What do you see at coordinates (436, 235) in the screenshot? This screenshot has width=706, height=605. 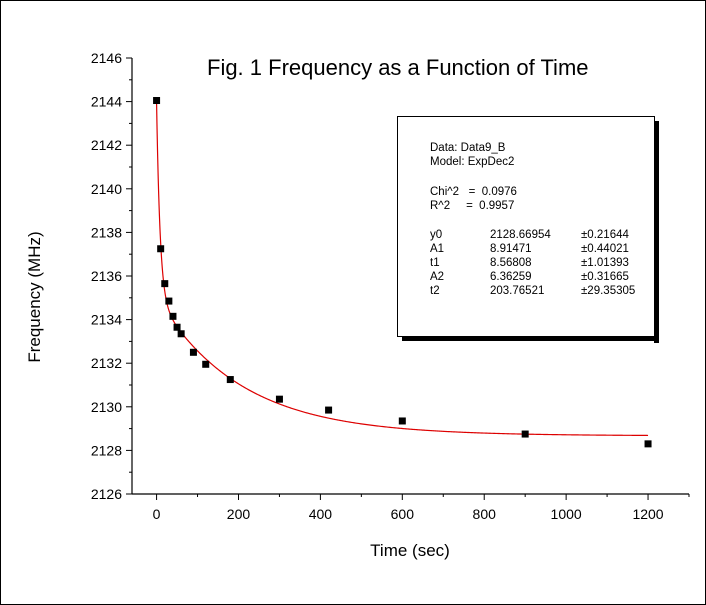 I see `fit-param-name: y0` at bounding box center [436, 235].